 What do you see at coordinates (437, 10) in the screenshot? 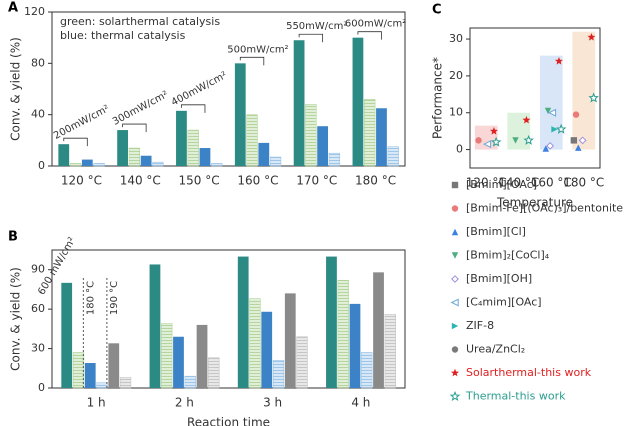
I see `panel-label: C` at bounding box center [437, 10].